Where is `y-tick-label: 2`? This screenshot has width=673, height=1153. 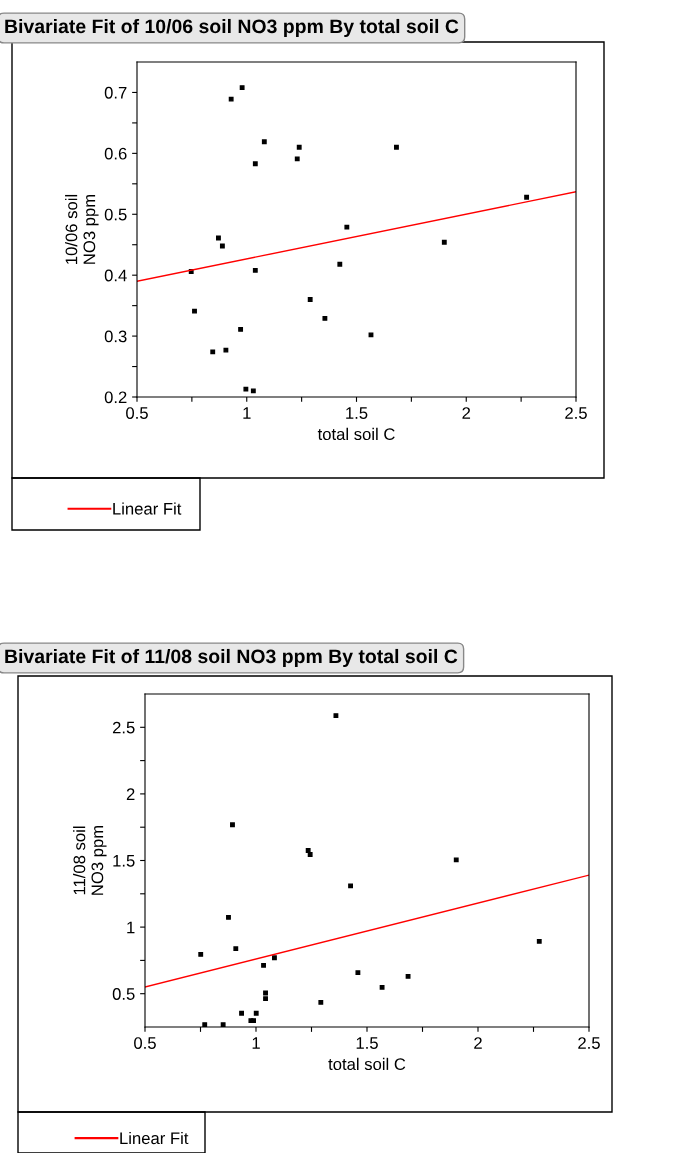 y-tick-label: 2 is located at coordinates (130, 794).